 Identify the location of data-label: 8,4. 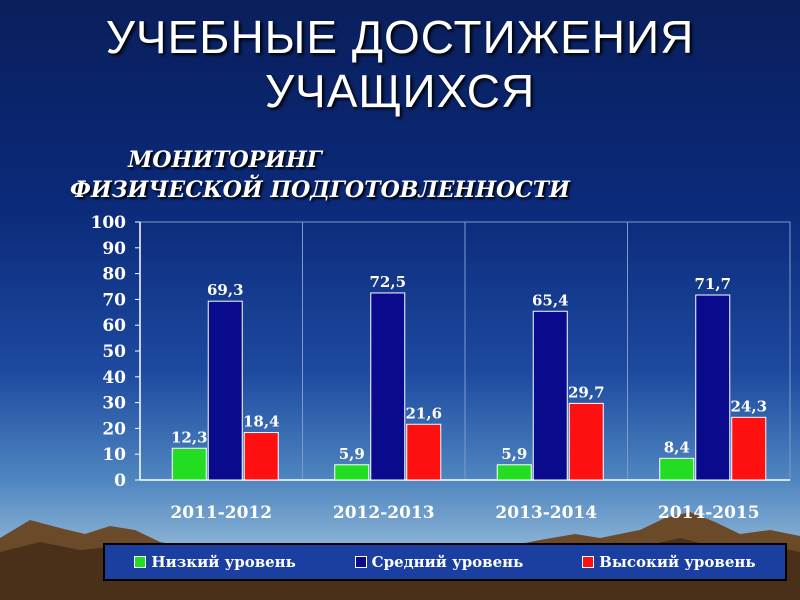
(677, 447).